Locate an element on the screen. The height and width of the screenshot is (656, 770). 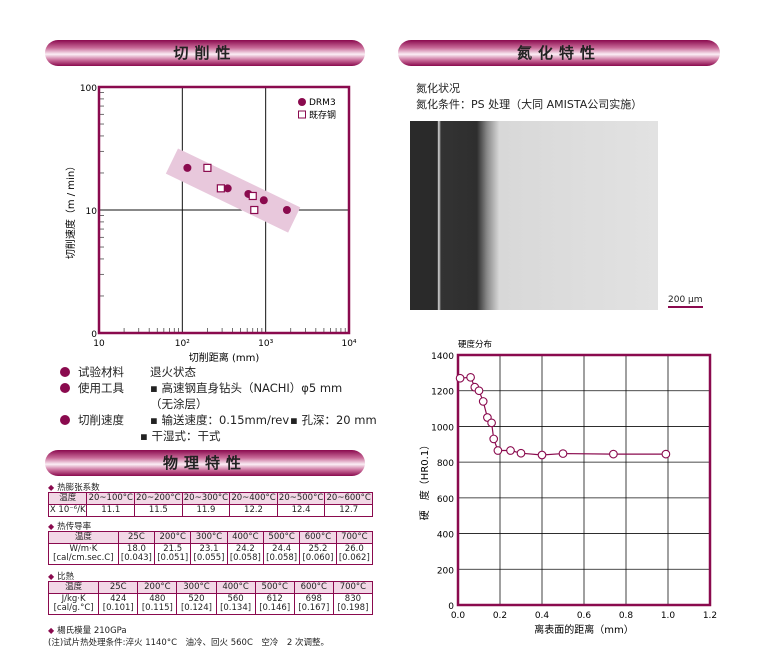
bullet-icon is located at coordinates (65, 372).